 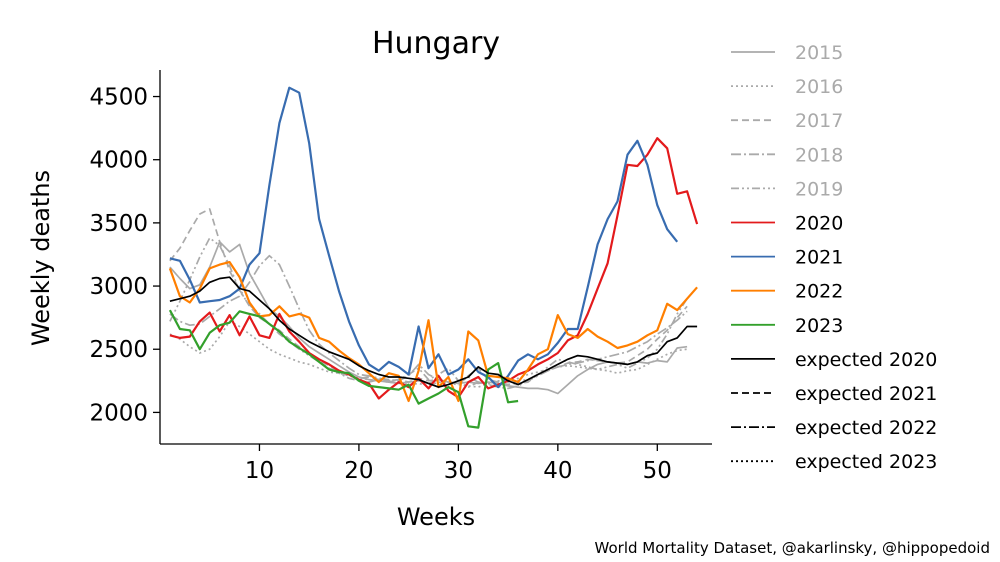 I want to click on y-tick-label: 4500, so click(x=118, y=98).